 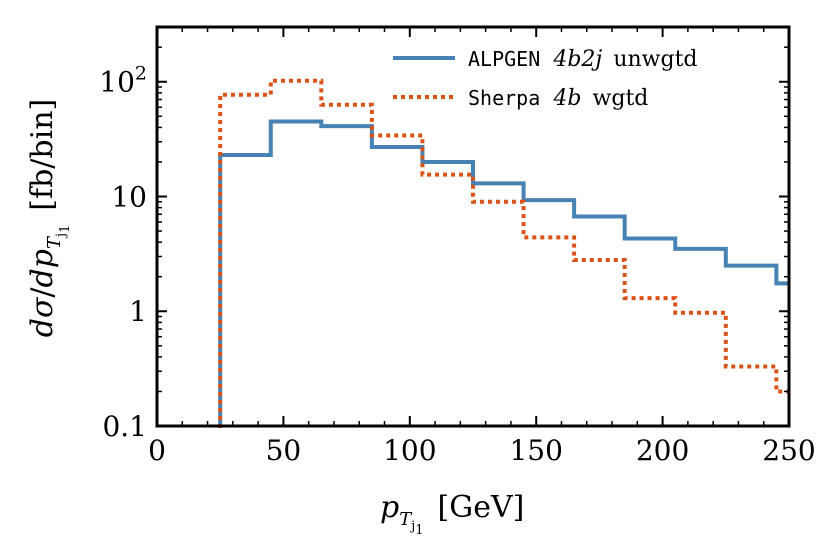 I want to click on y-tick-label: 10, so click(x=129, y=196).